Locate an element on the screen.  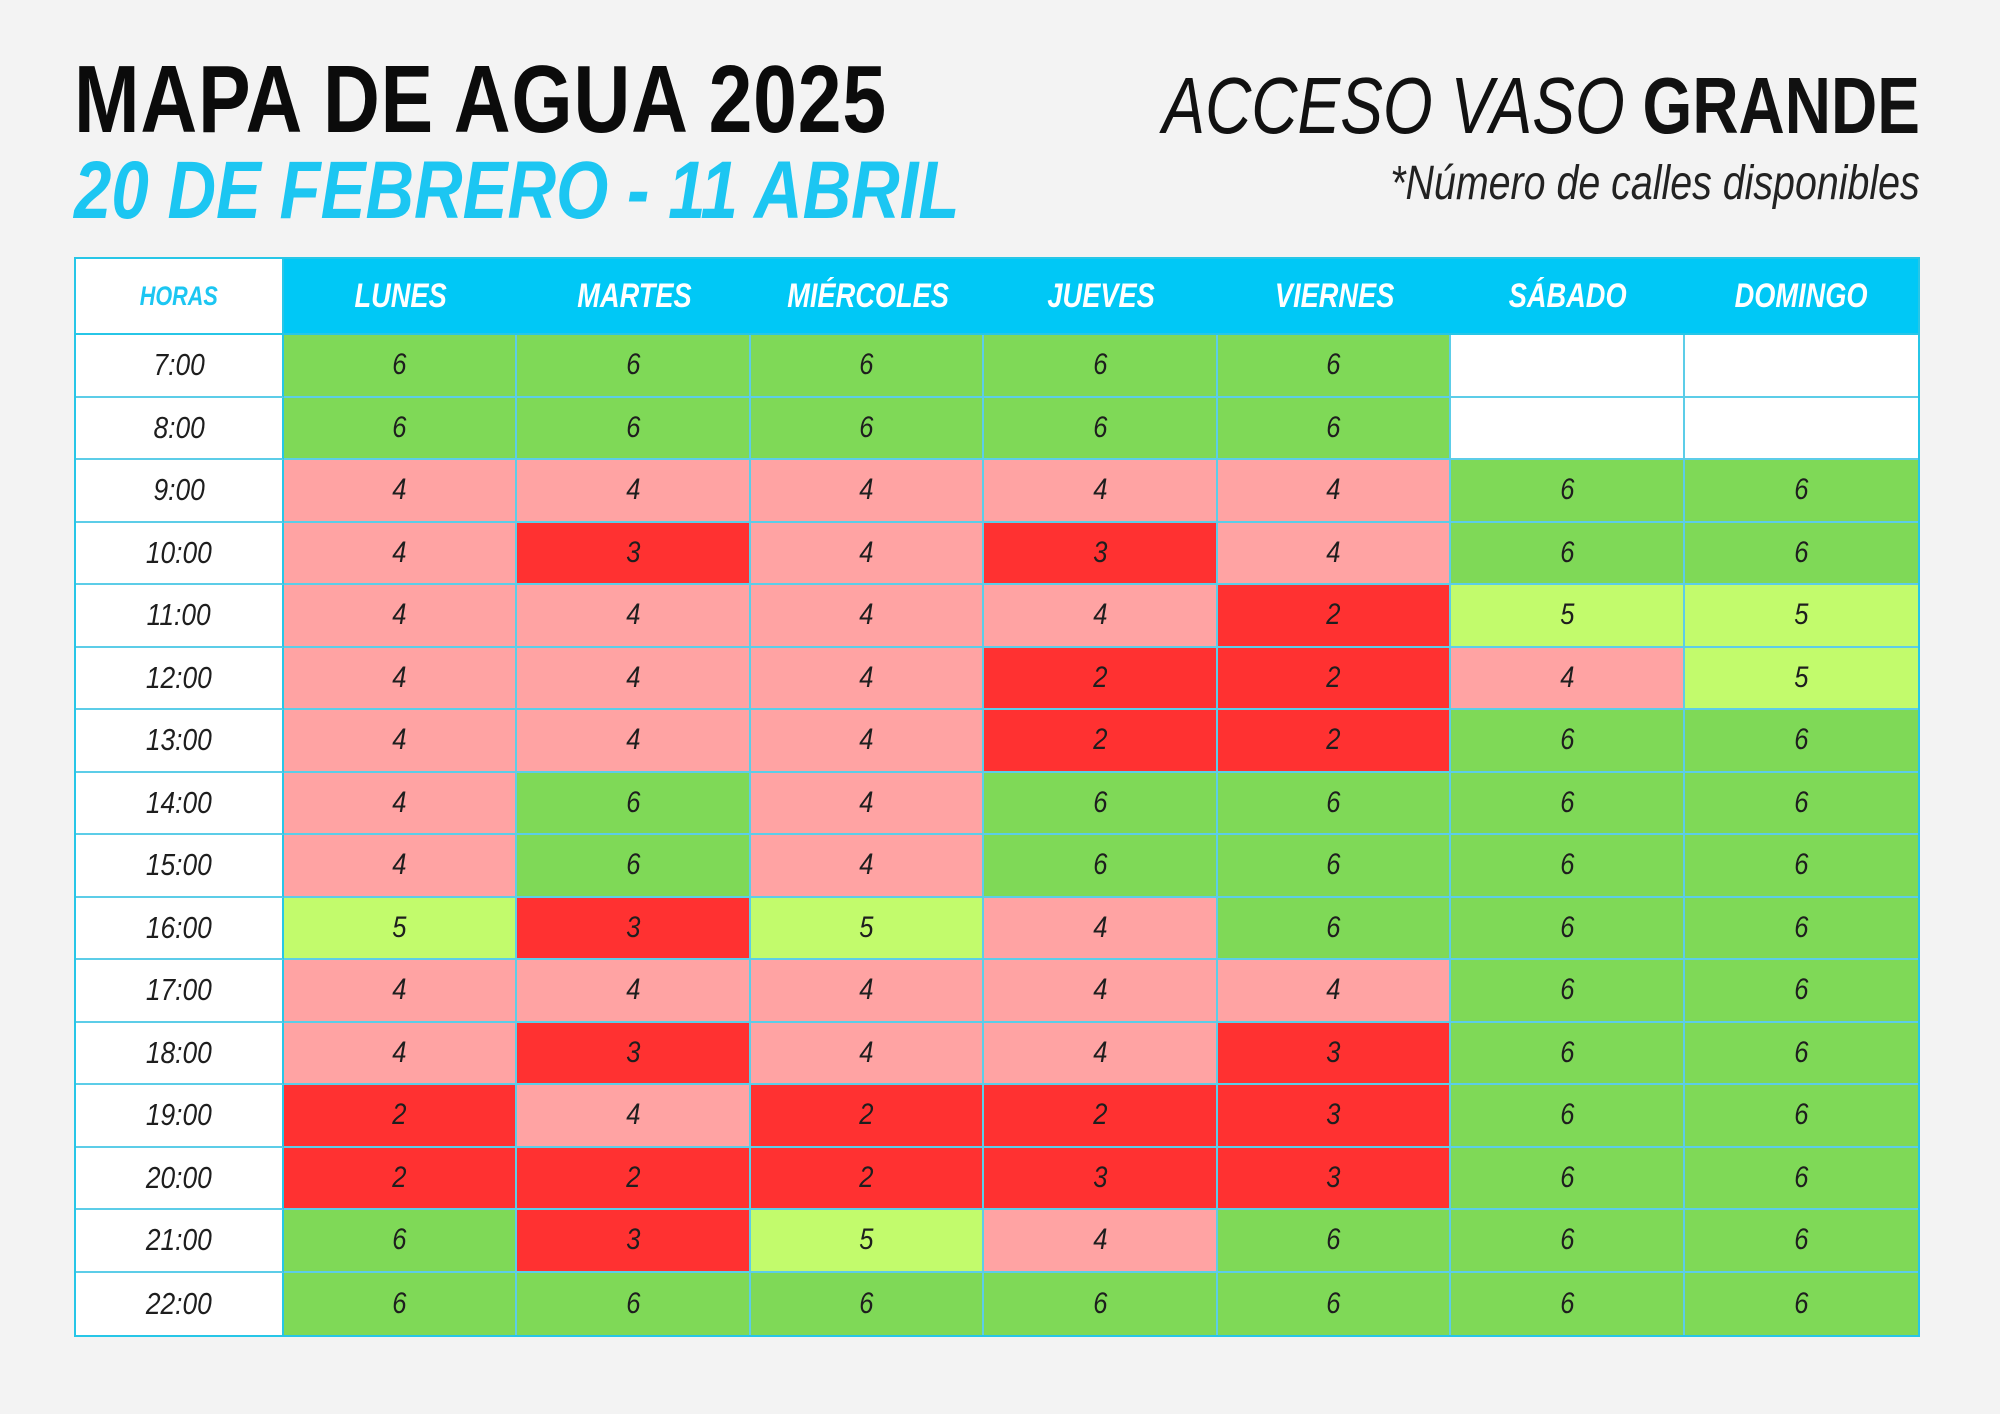
day-header: JUEVES is located at coordinates (1101, 297).